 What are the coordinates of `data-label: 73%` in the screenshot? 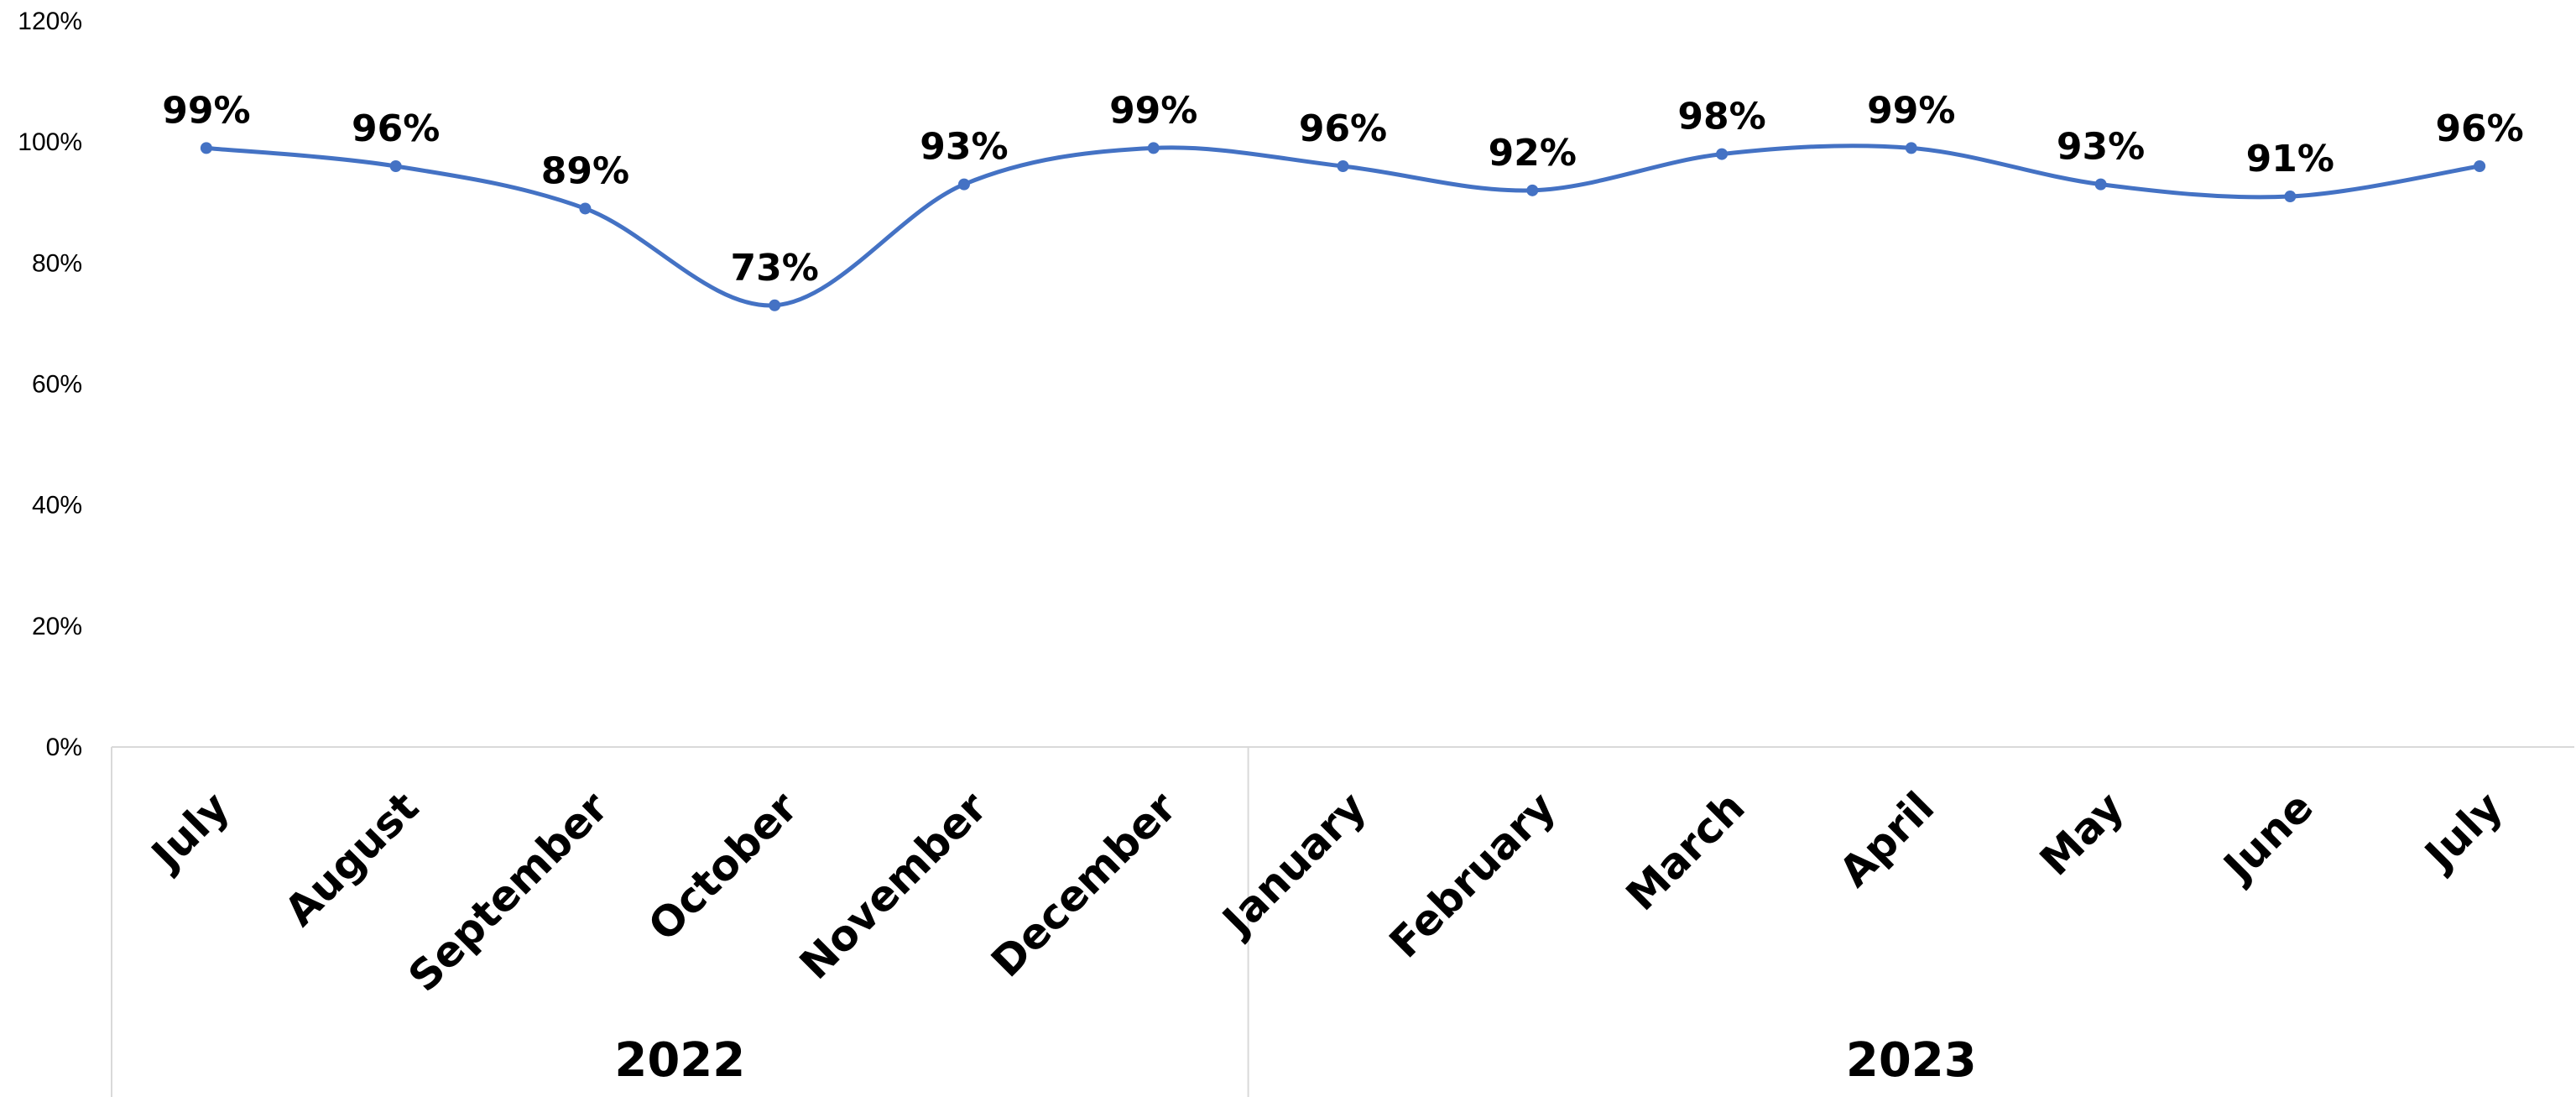 It's located at (775, 269).